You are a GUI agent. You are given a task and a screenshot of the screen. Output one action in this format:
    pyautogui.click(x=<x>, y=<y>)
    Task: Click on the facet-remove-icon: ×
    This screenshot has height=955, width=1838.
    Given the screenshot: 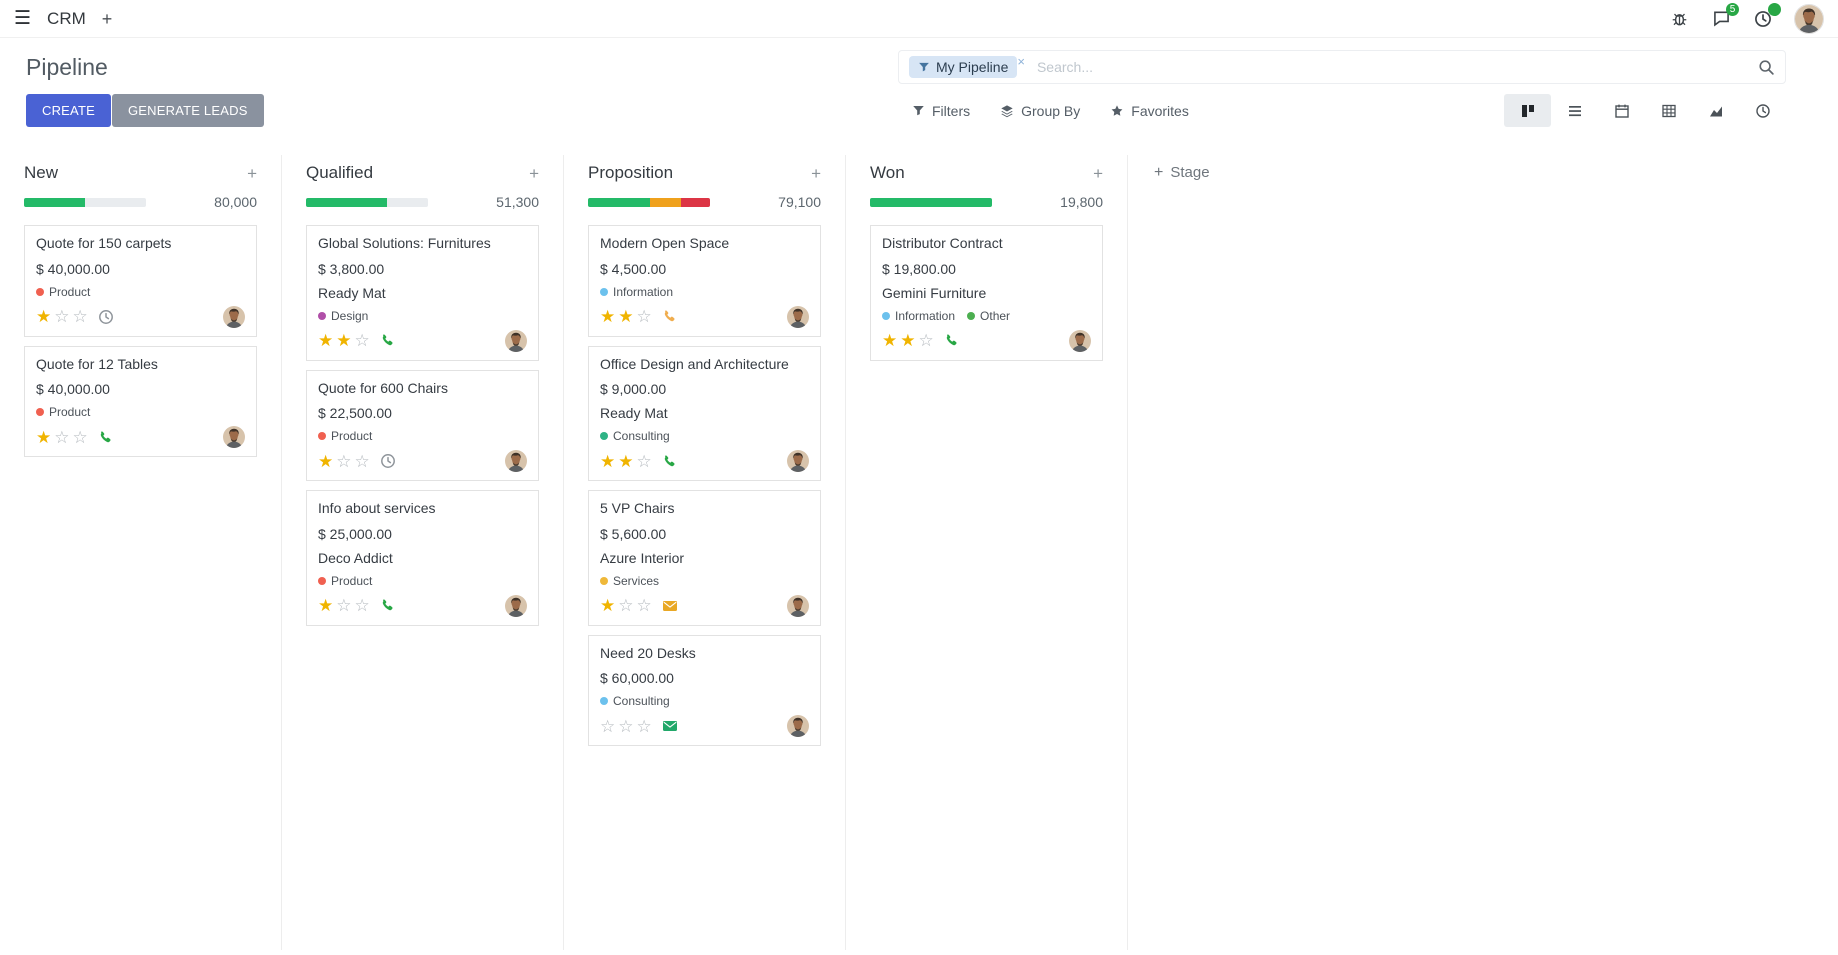 What is the action you would take?
    pyautogui.click(x=1021, y=61)
    